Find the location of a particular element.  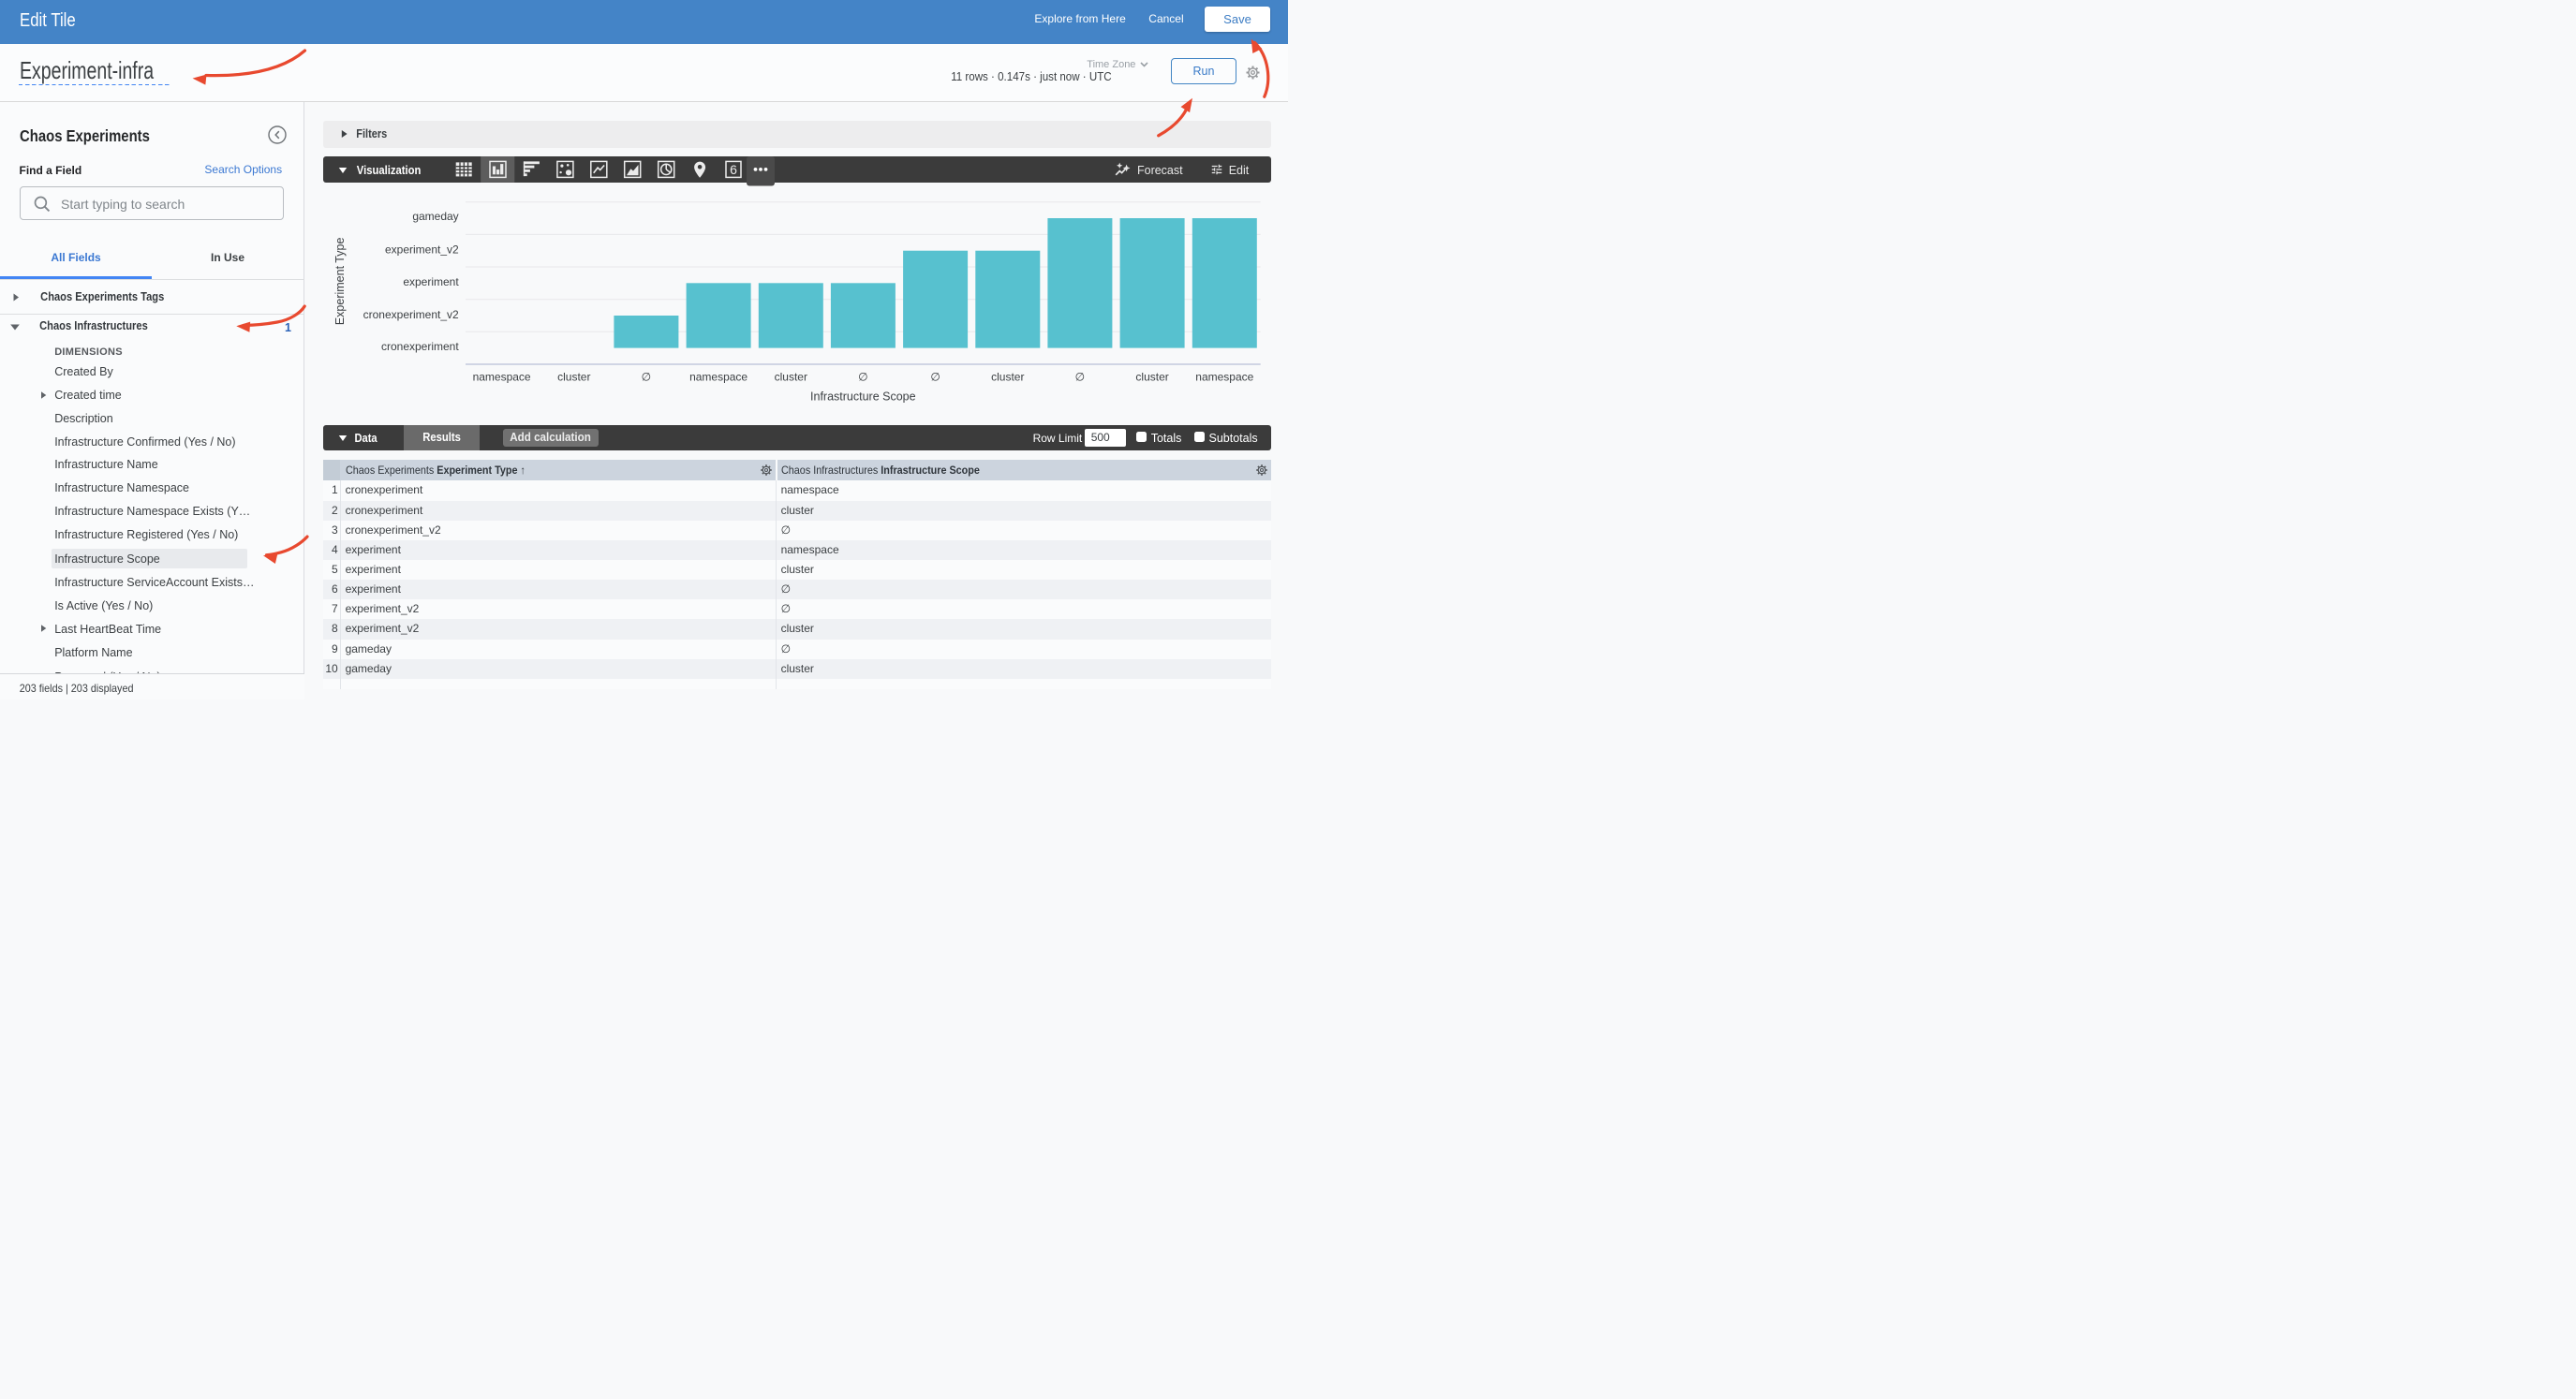

svg-text: experiment_v2 is located at coordinates (422, 250).